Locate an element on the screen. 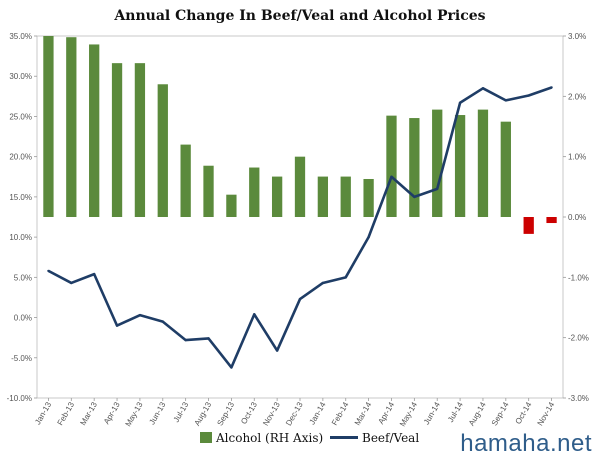  x-tick-label: Jun-14 is located at coordinates (432, 413).